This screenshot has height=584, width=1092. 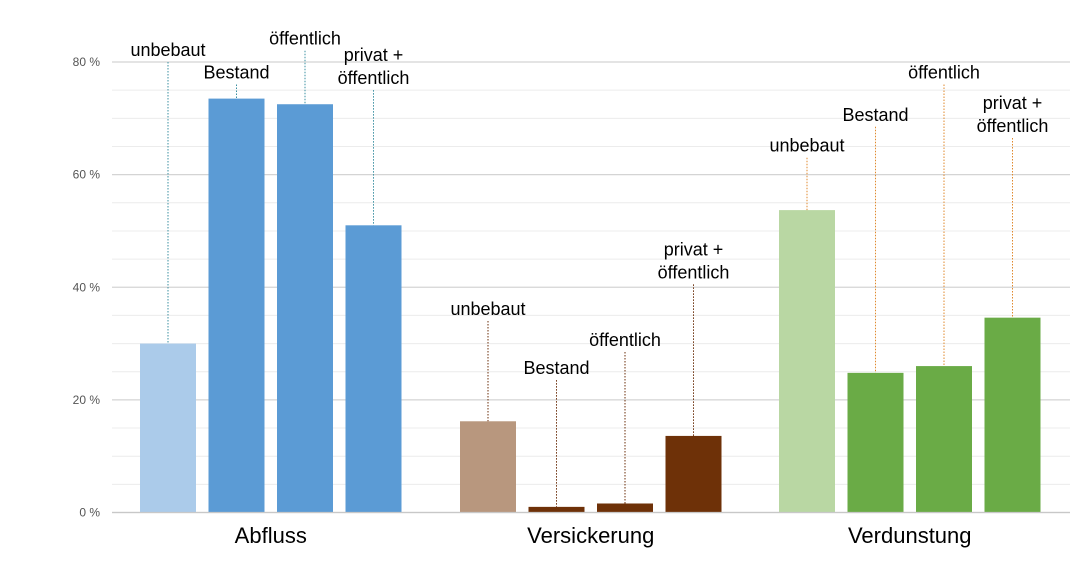 I want to click on category-label: Abfluss, so click(x=271, y=535).